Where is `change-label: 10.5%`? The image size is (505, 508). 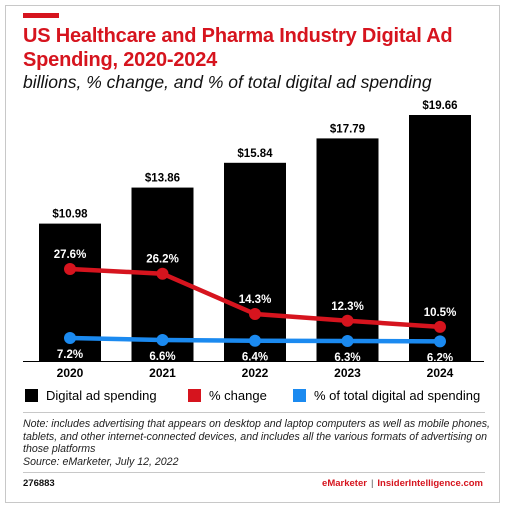
change-label: 10.5% is located at coordinates (440, 313).